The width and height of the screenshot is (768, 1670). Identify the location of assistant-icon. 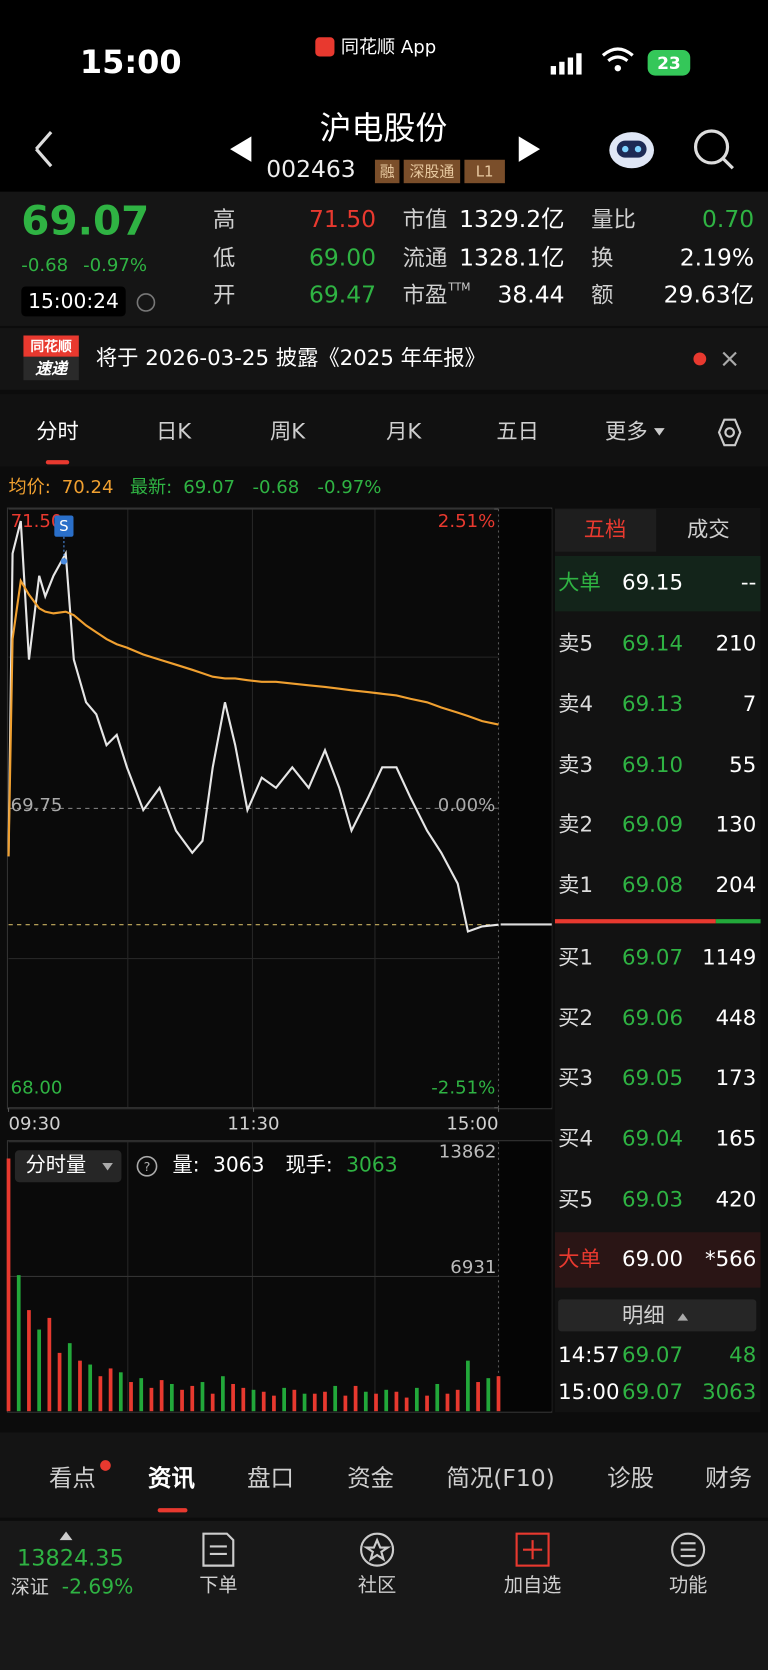
(632, 150).